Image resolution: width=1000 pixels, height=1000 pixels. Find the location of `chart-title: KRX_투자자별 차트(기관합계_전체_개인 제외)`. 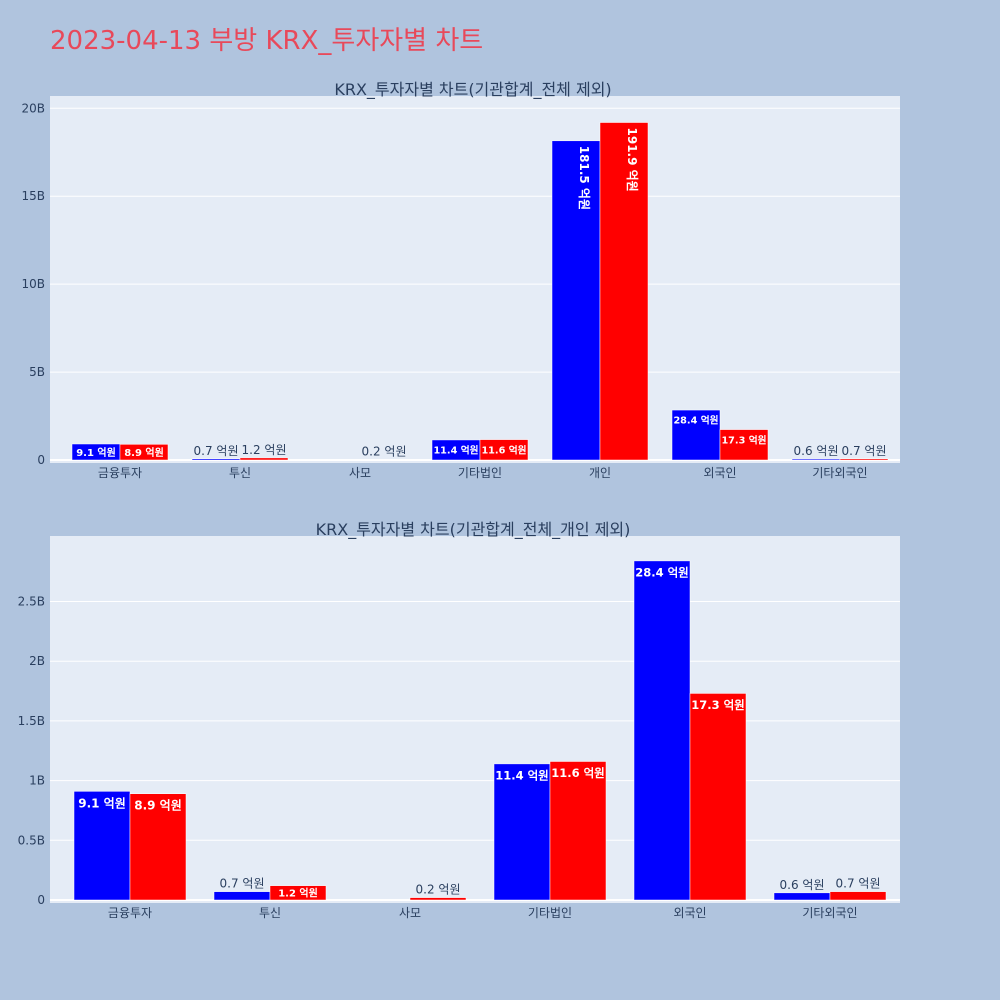

chart-title: KRX_투자자별 차트(기관합계_전체_개인 제외) is located at coordinates (473, 530).